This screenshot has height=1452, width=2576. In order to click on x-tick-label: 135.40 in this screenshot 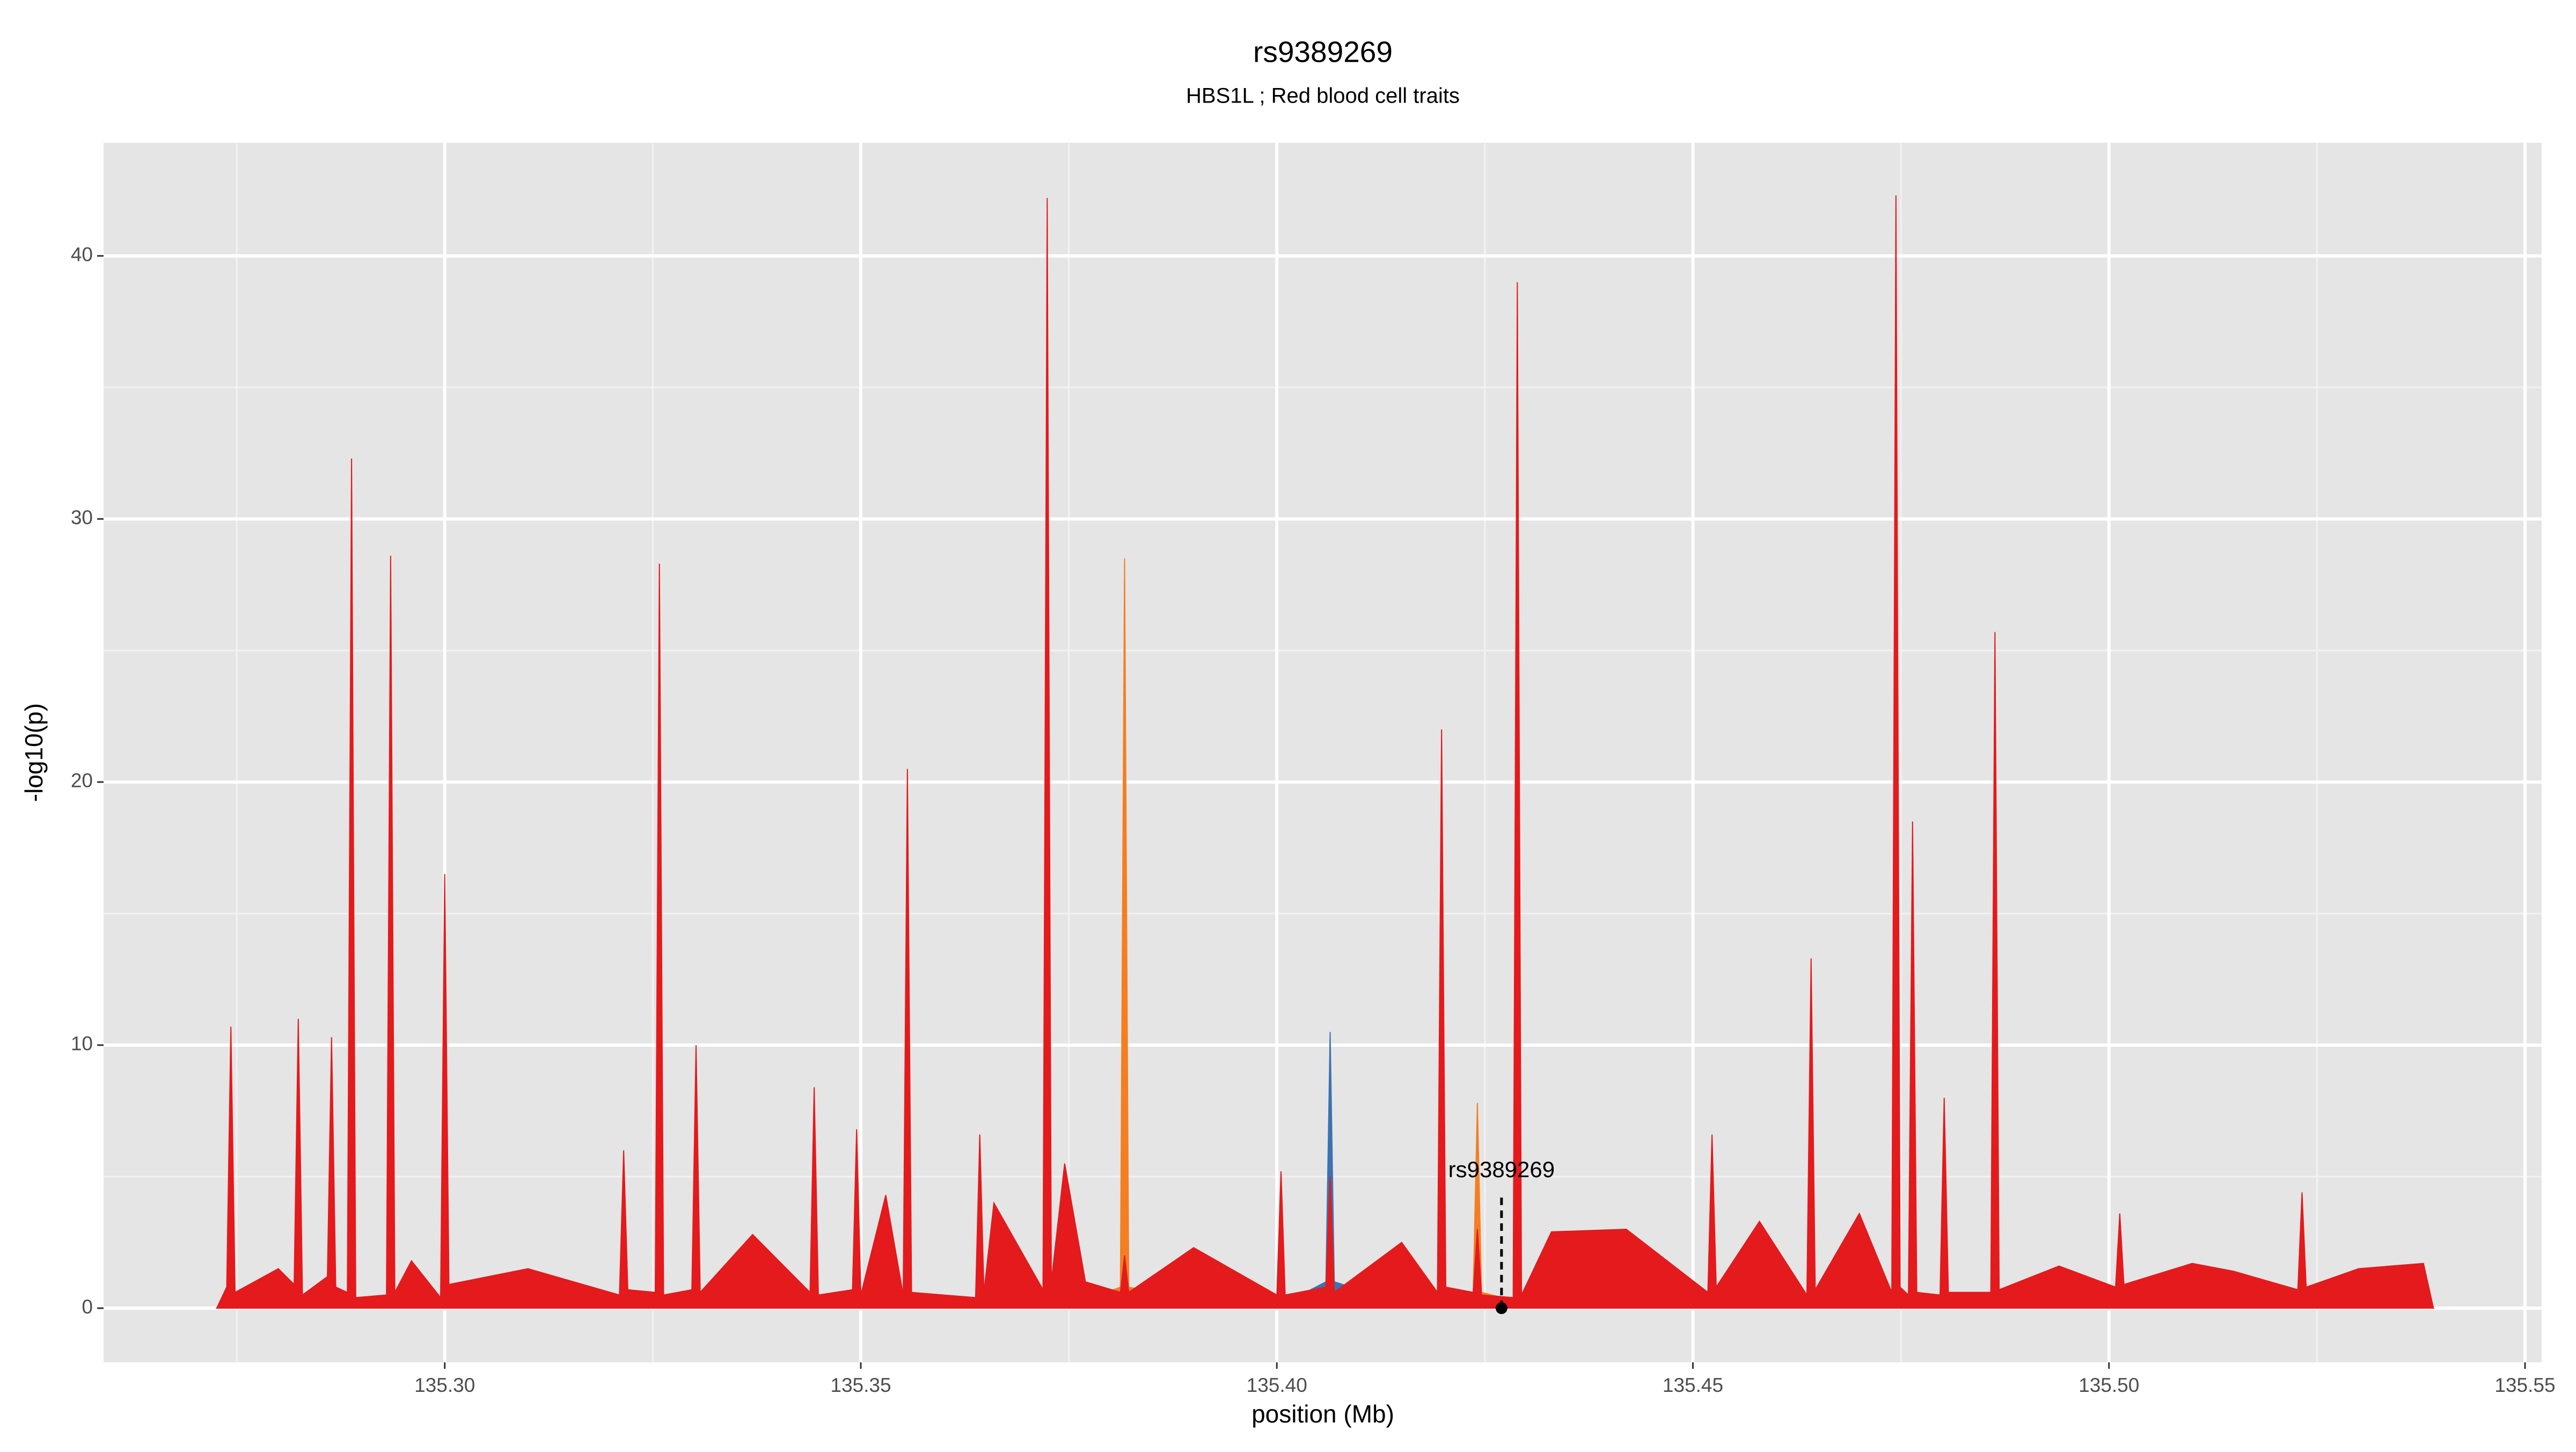, I will do `click(1277, 1385)`.